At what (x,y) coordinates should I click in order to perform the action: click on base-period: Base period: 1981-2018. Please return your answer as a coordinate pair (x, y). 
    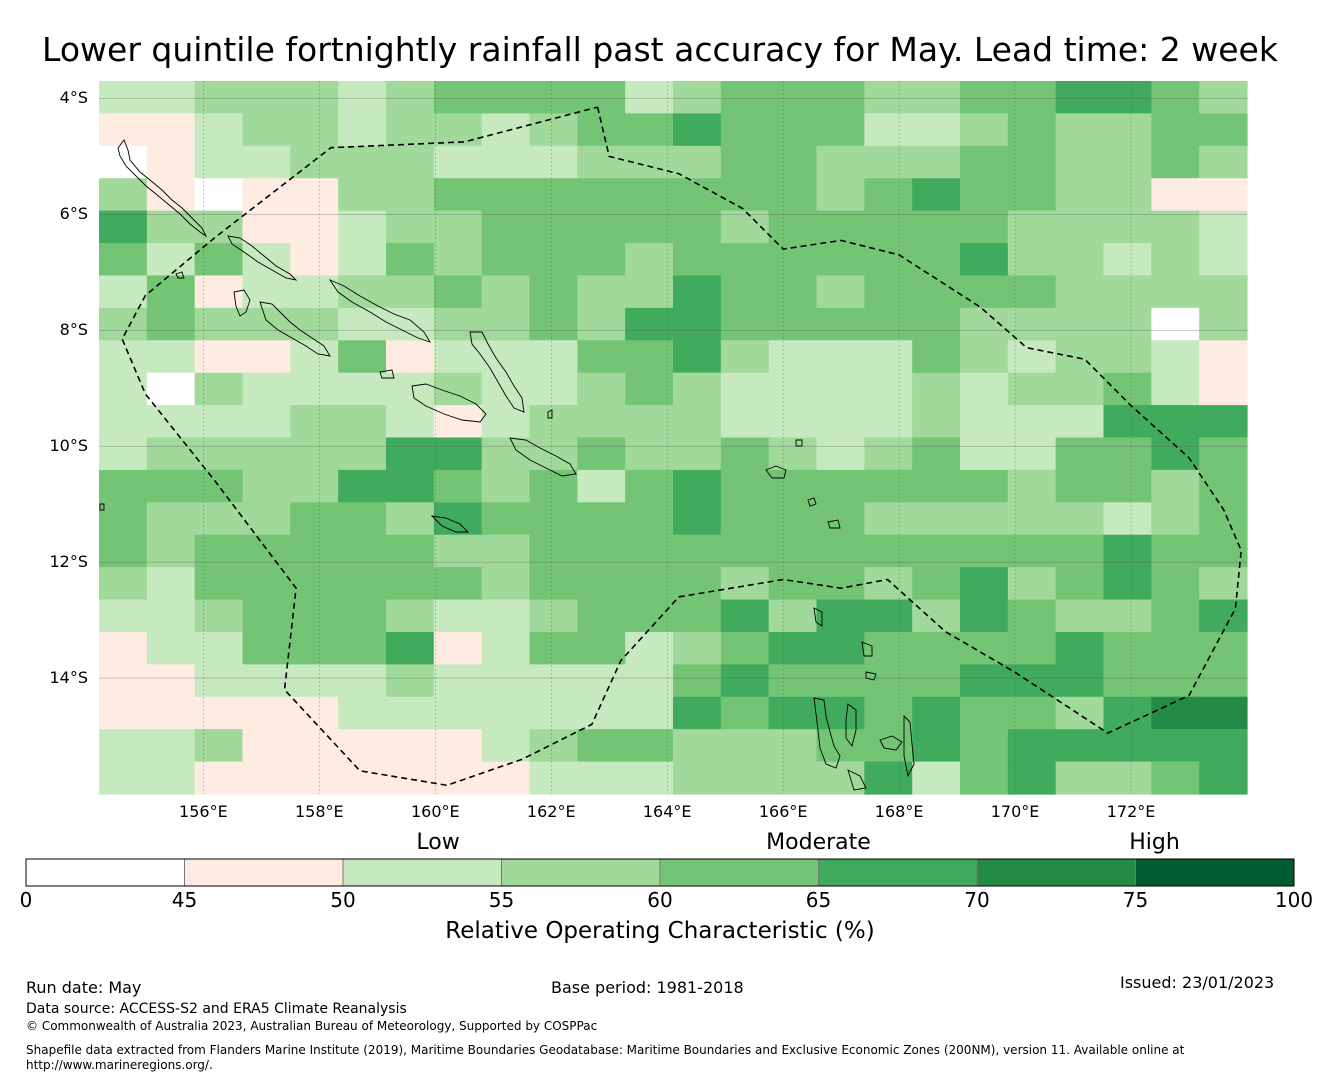
    Looking at the image, I should click on (647, 987).